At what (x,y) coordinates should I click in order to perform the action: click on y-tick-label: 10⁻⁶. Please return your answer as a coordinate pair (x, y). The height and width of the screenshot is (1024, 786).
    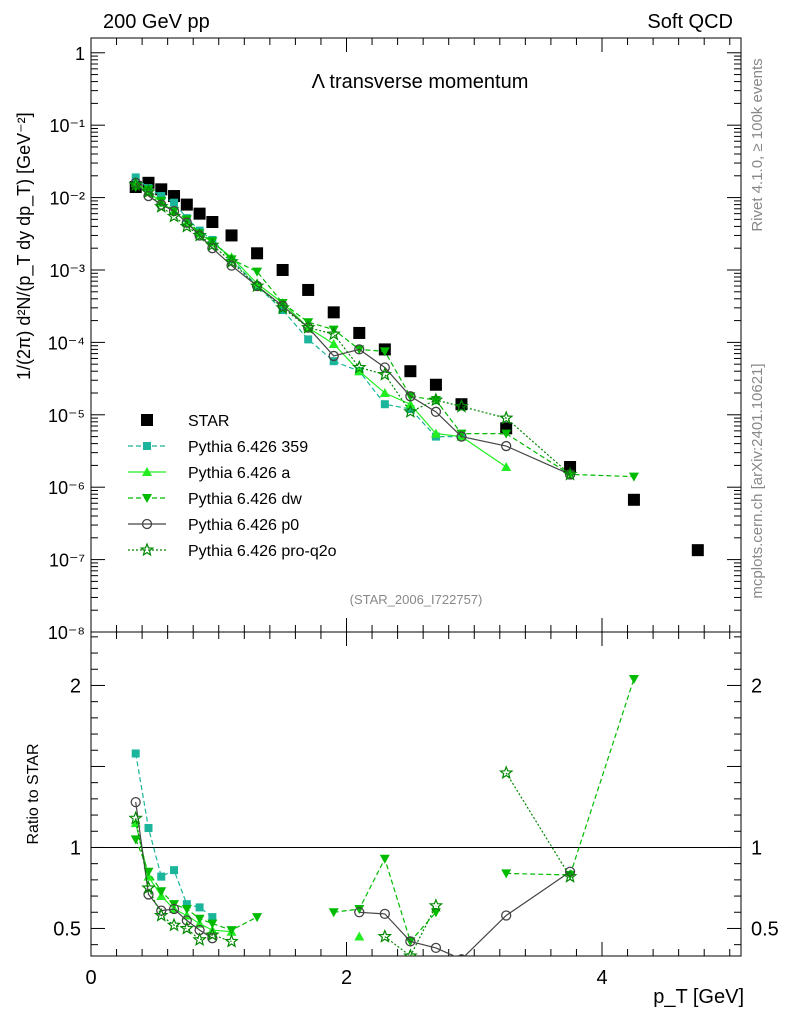
    Looking at the image, I should click on (66, 488).